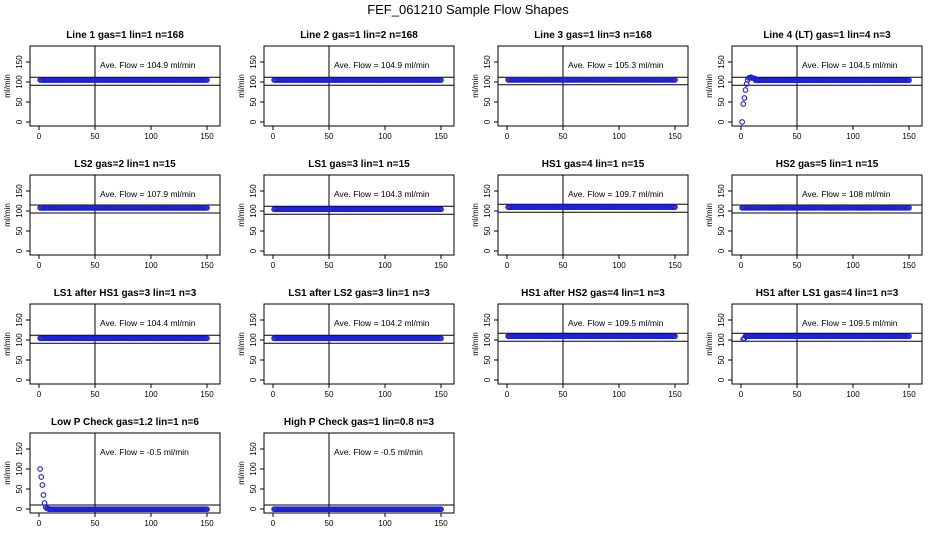  Describe the element at coordinates (827, 293) in the screenshot. I see `panel-title: HS1 after LS1 gas=4 lin=1 n=3` at that location.